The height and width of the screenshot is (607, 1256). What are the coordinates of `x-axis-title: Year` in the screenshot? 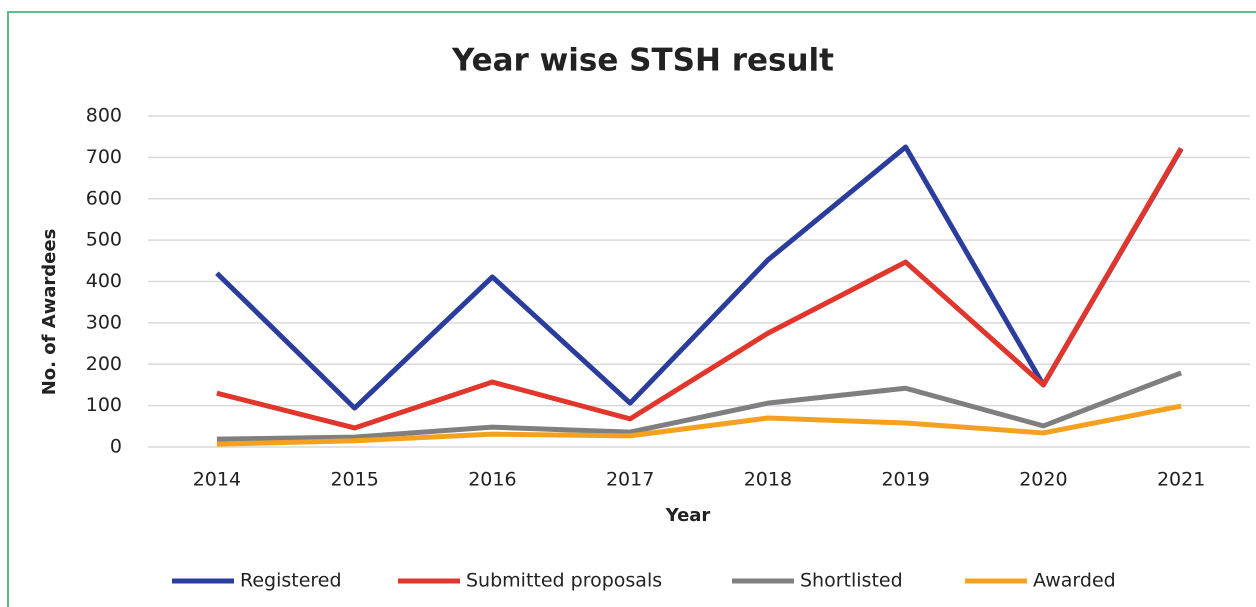 It's located at (688, 515).